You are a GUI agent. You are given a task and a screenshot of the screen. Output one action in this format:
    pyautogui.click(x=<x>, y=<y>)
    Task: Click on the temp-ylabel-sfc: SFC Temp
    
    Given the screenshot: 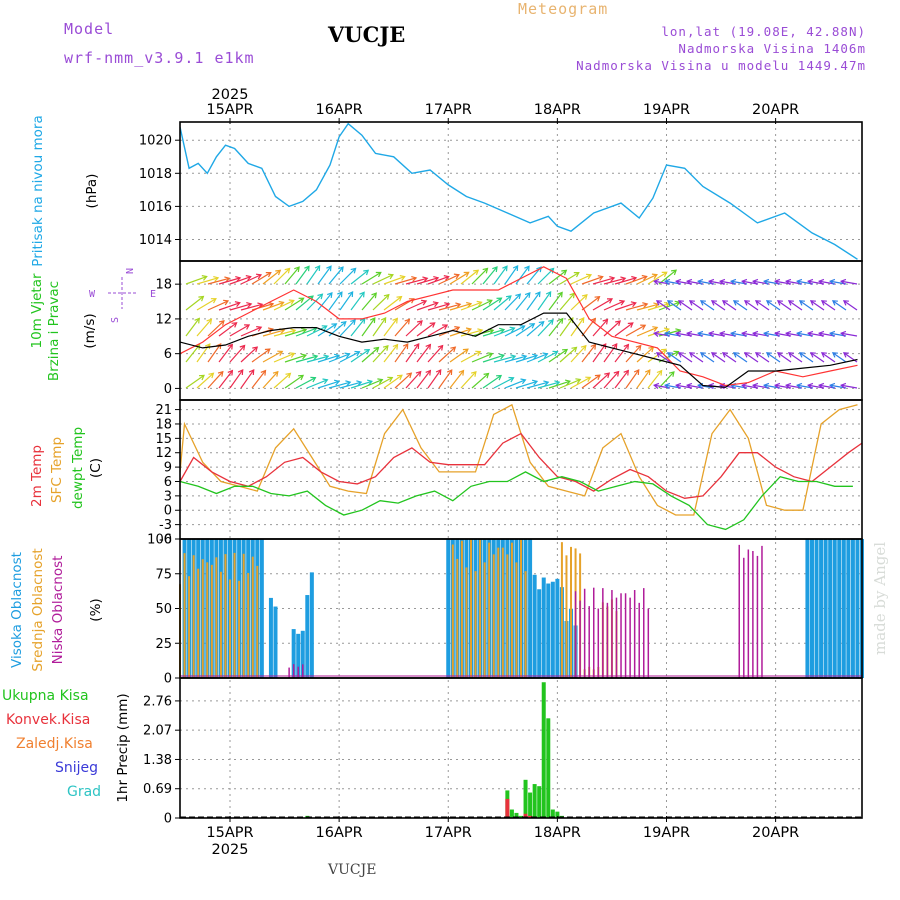 What is the action you would take?
    pyautogui.click(x=57, y=470)
    